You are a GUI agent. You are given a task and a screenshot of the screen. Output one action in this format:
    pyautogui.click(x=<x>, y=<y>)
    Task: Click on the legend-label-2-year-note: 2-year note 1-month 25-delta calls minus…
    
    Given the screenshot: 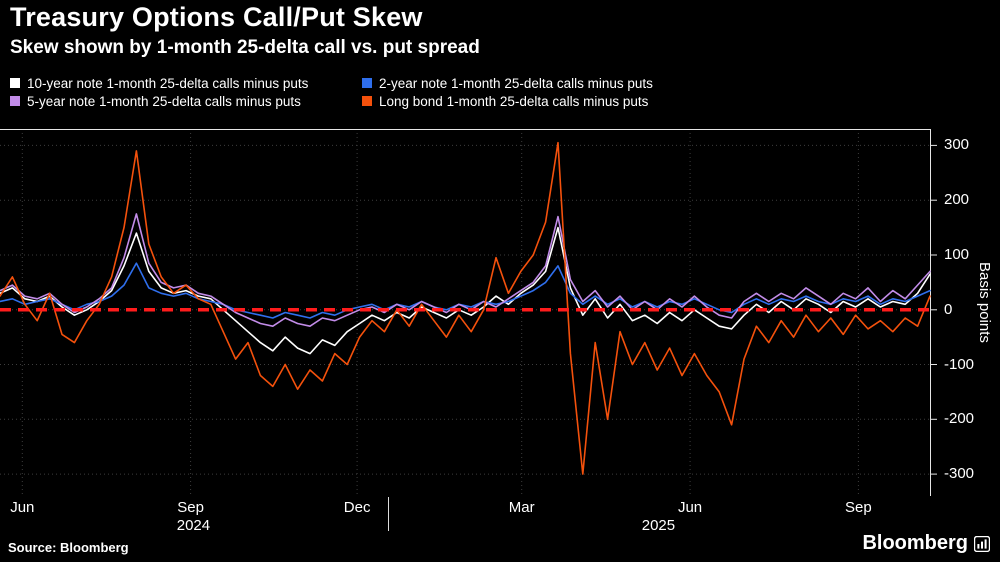 What is the action you would take?
    pyautogui.click(x=516, y=83)
    